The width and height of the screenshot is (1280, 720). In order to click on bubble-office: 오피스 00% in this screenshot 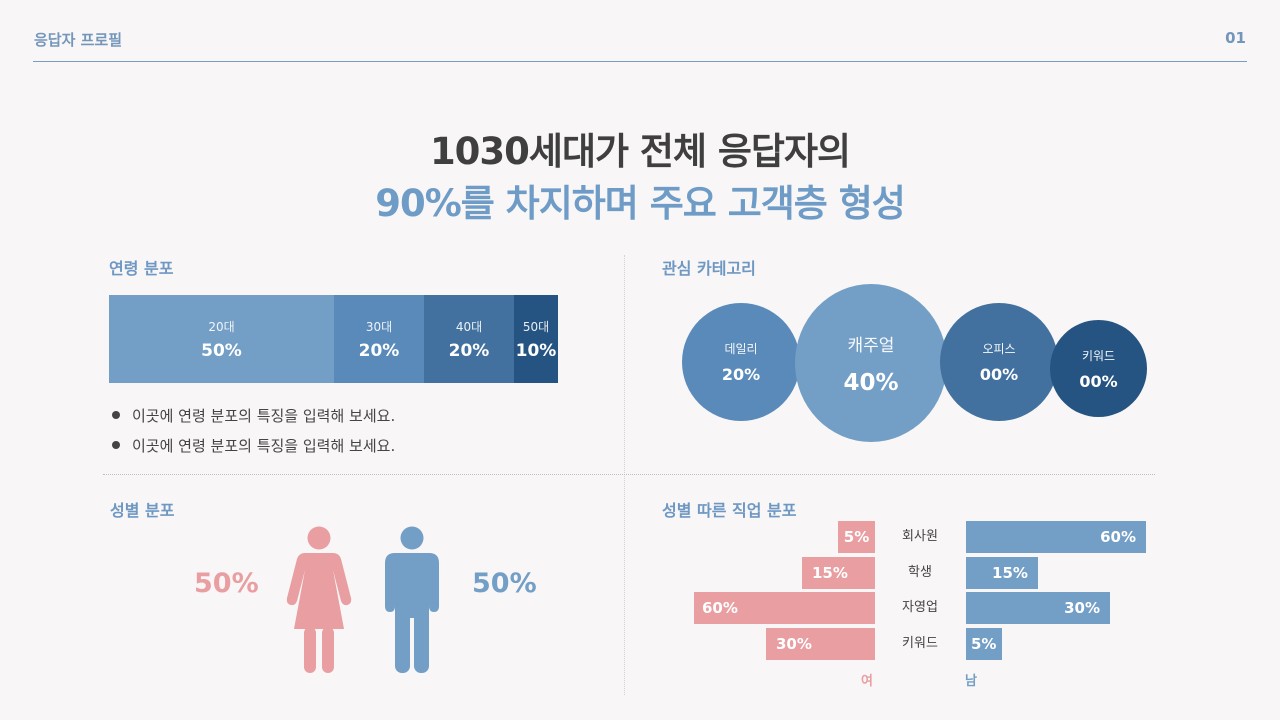, I will do `click(999, 362)`.